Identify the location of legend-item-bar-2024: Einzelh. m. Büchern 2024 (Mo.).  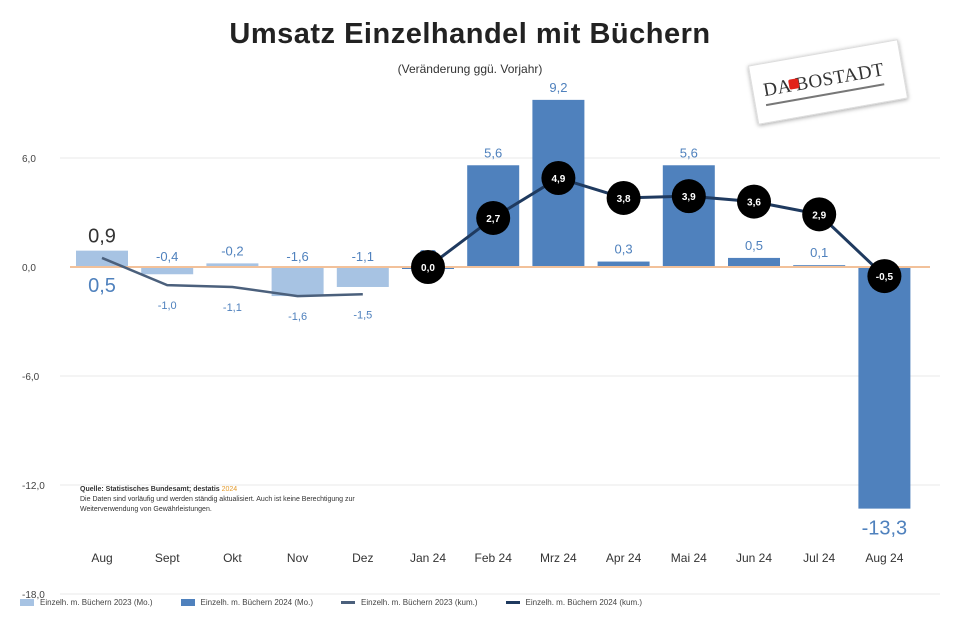
(247, 602).